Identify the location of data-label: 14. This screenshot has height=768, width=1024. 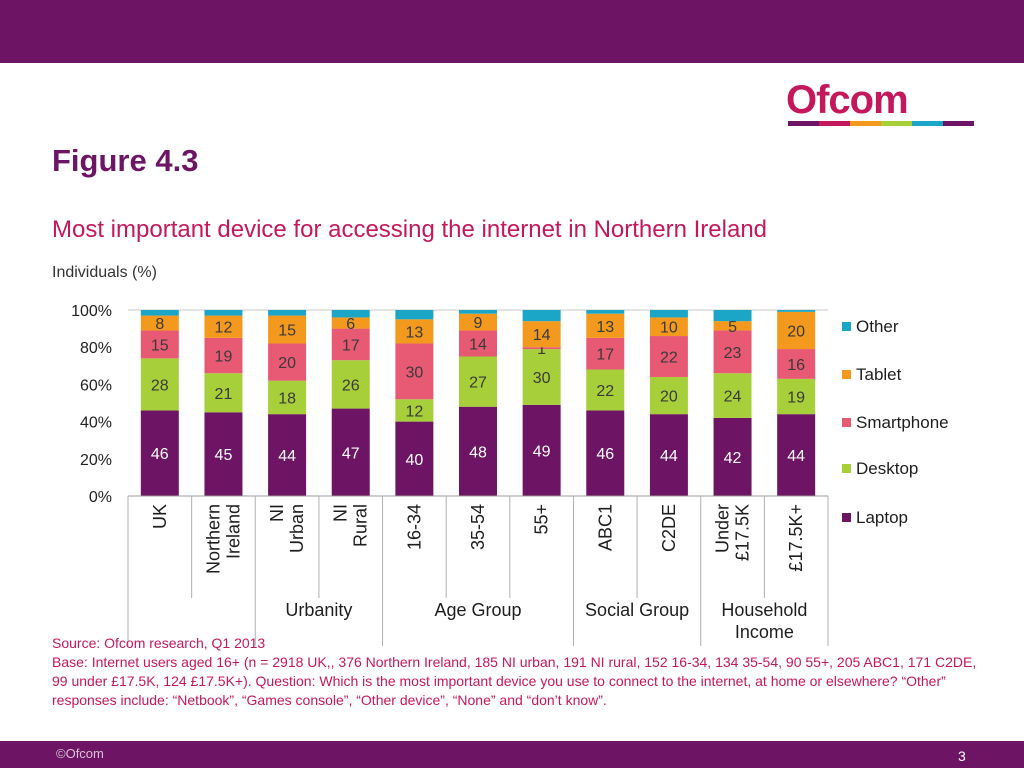
(478, 344).